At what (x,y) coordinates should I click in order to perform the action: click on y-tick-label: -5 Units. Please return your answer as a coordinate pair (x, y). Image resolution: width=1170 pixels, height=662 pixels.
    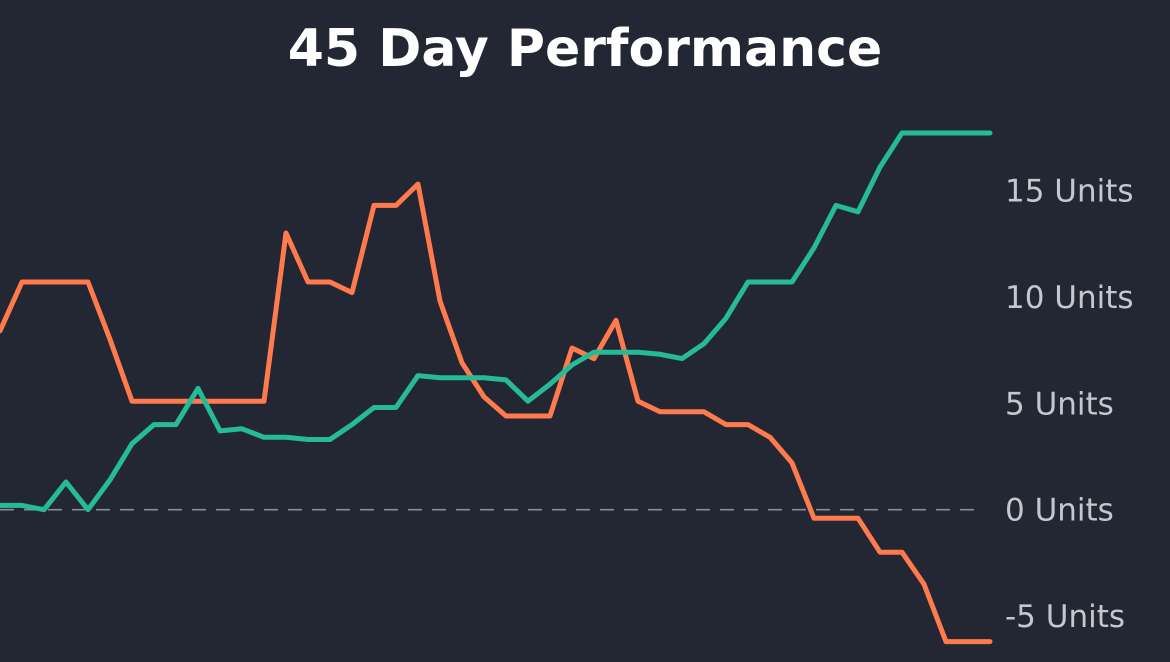
    Looking at the image, I should click on (1065, 617).